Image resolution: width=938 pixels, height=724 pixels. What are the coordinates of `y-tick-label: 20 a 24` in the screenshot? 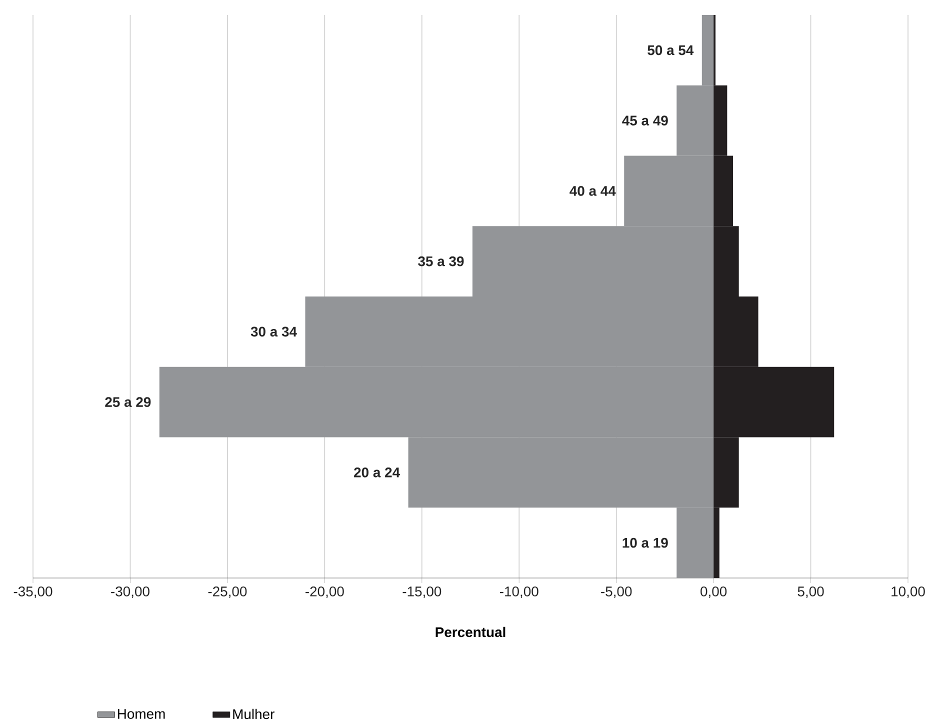 It's located at (377, 472).